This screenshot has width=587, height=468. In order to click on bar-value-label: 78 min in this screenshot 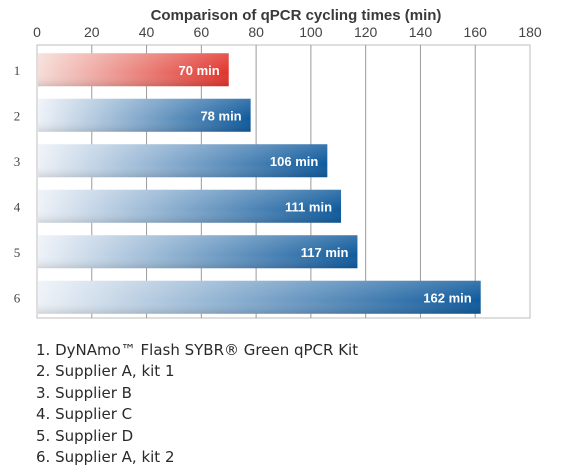, I will do `click(220, 115)`.